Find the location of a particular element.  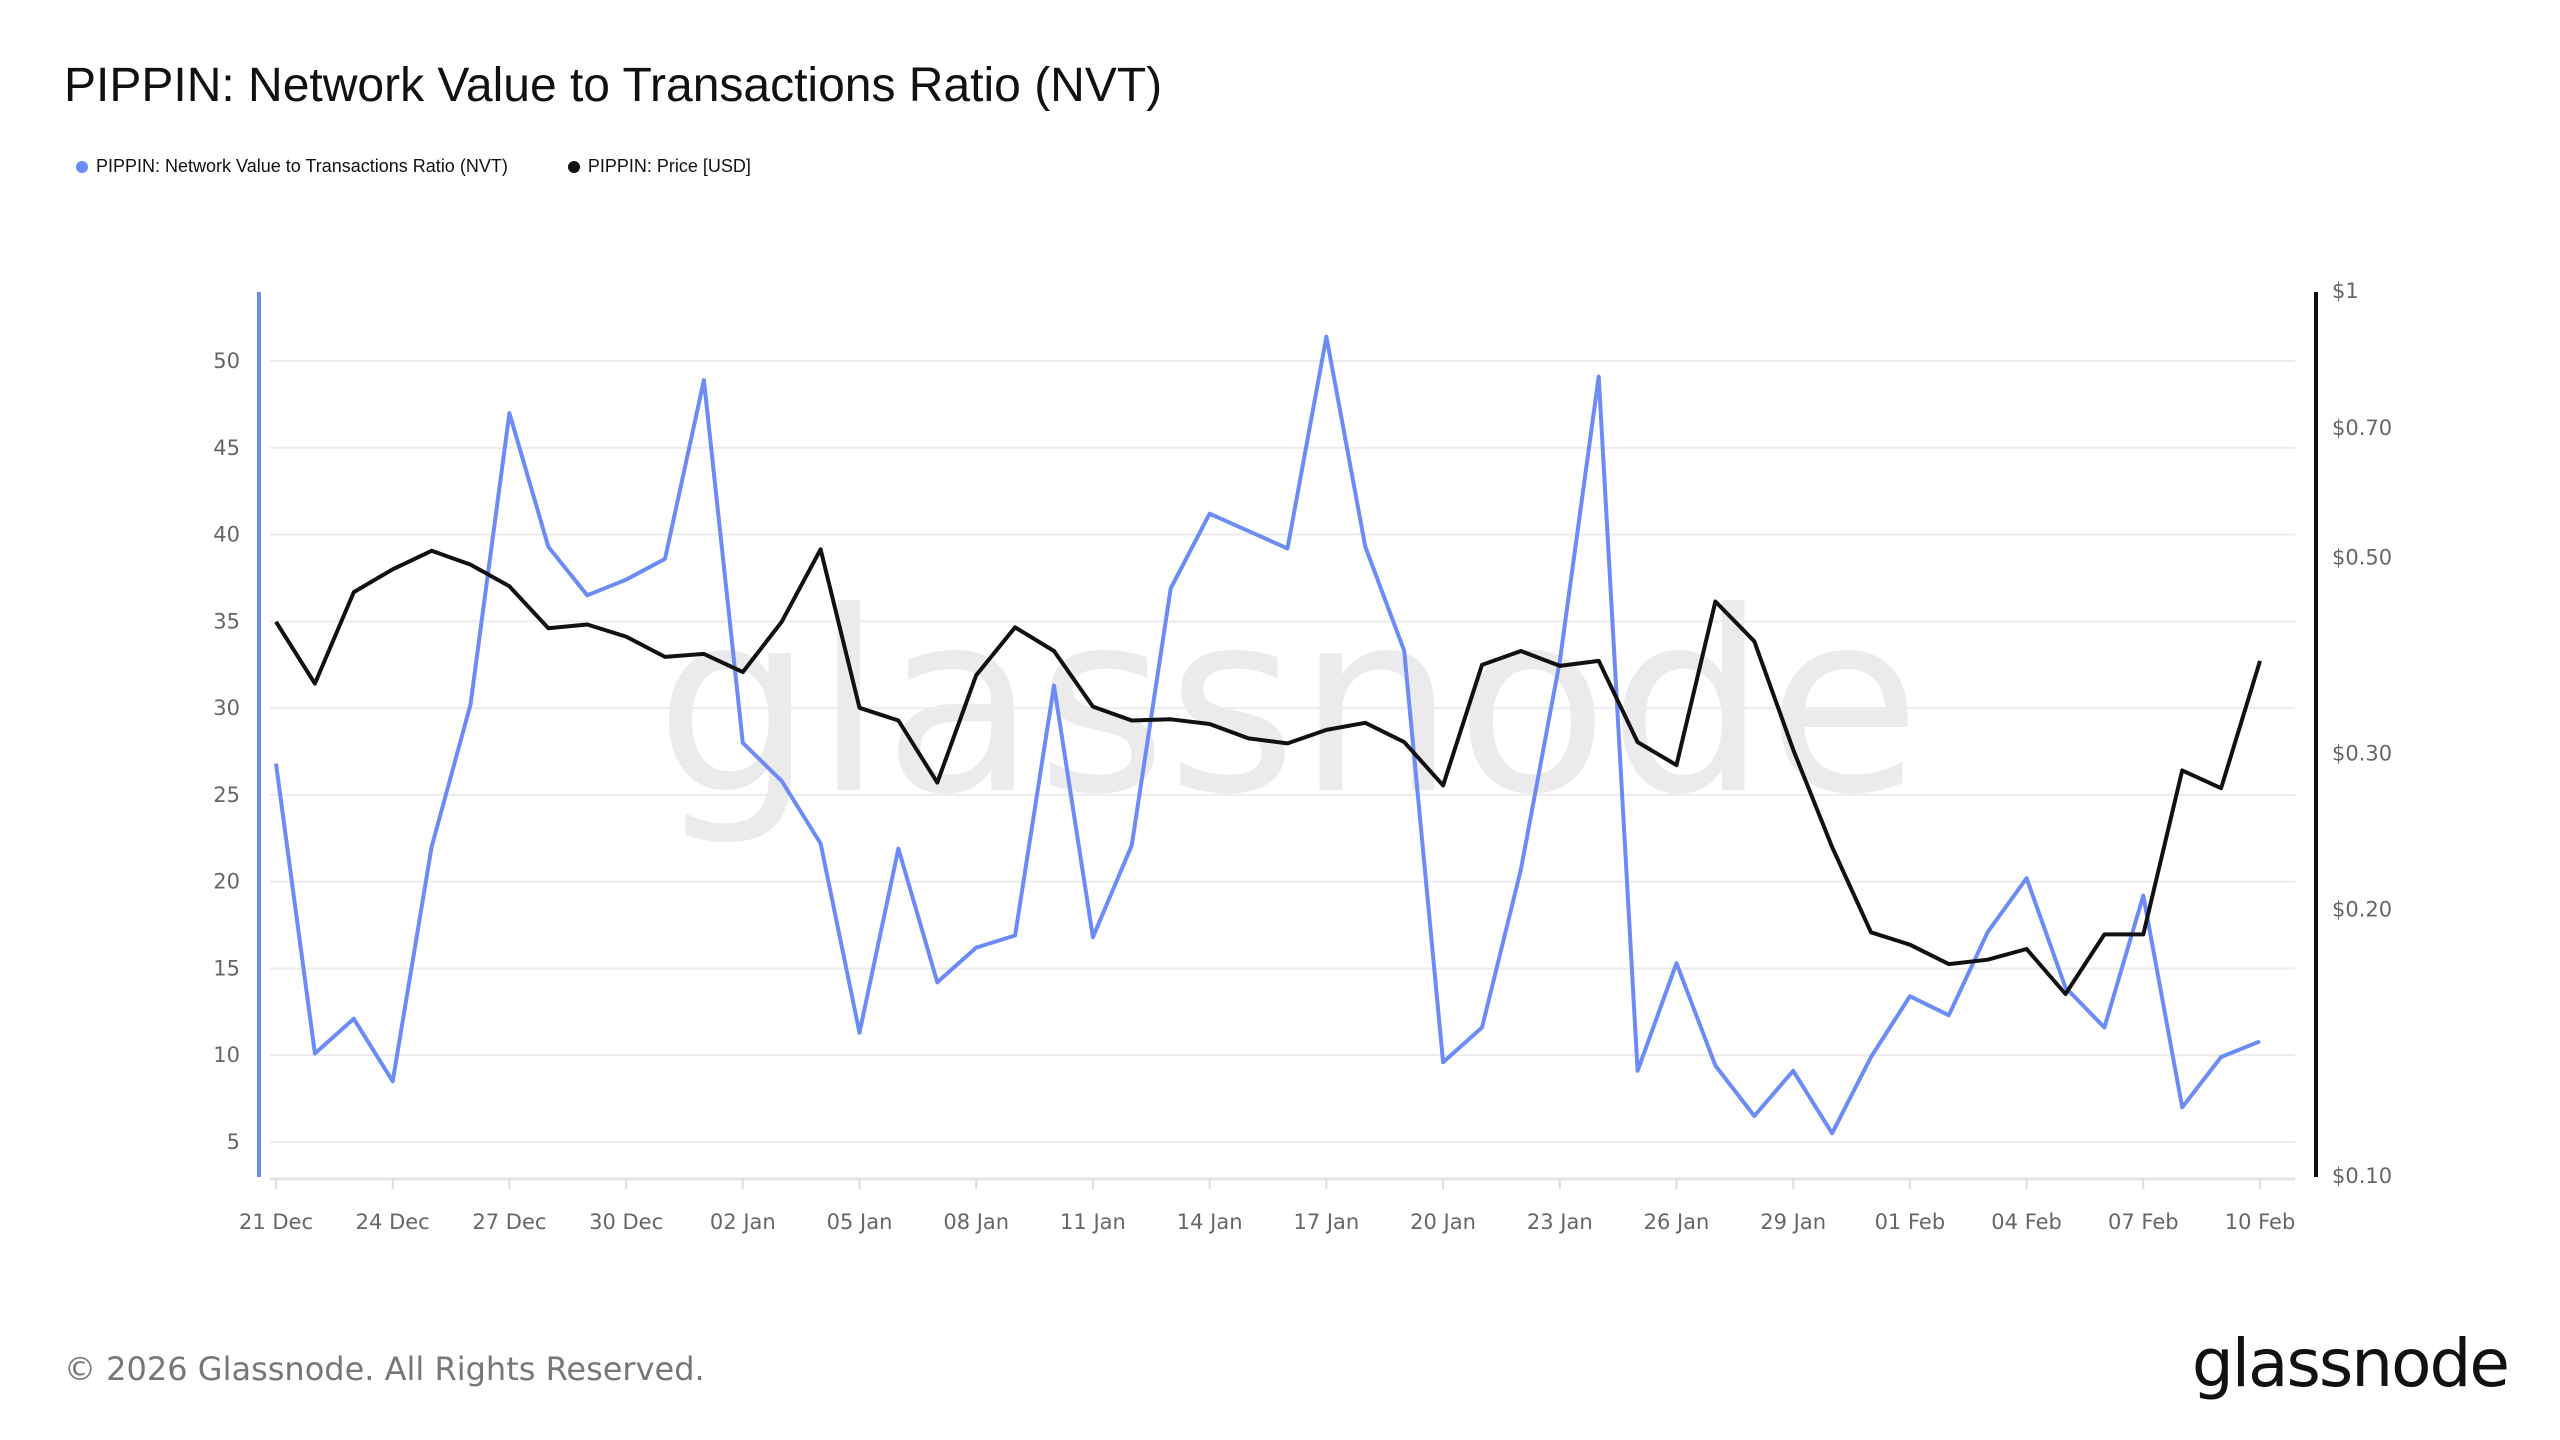

x-tick-label: 20 Jan is located at coordinates (1443, 1222).